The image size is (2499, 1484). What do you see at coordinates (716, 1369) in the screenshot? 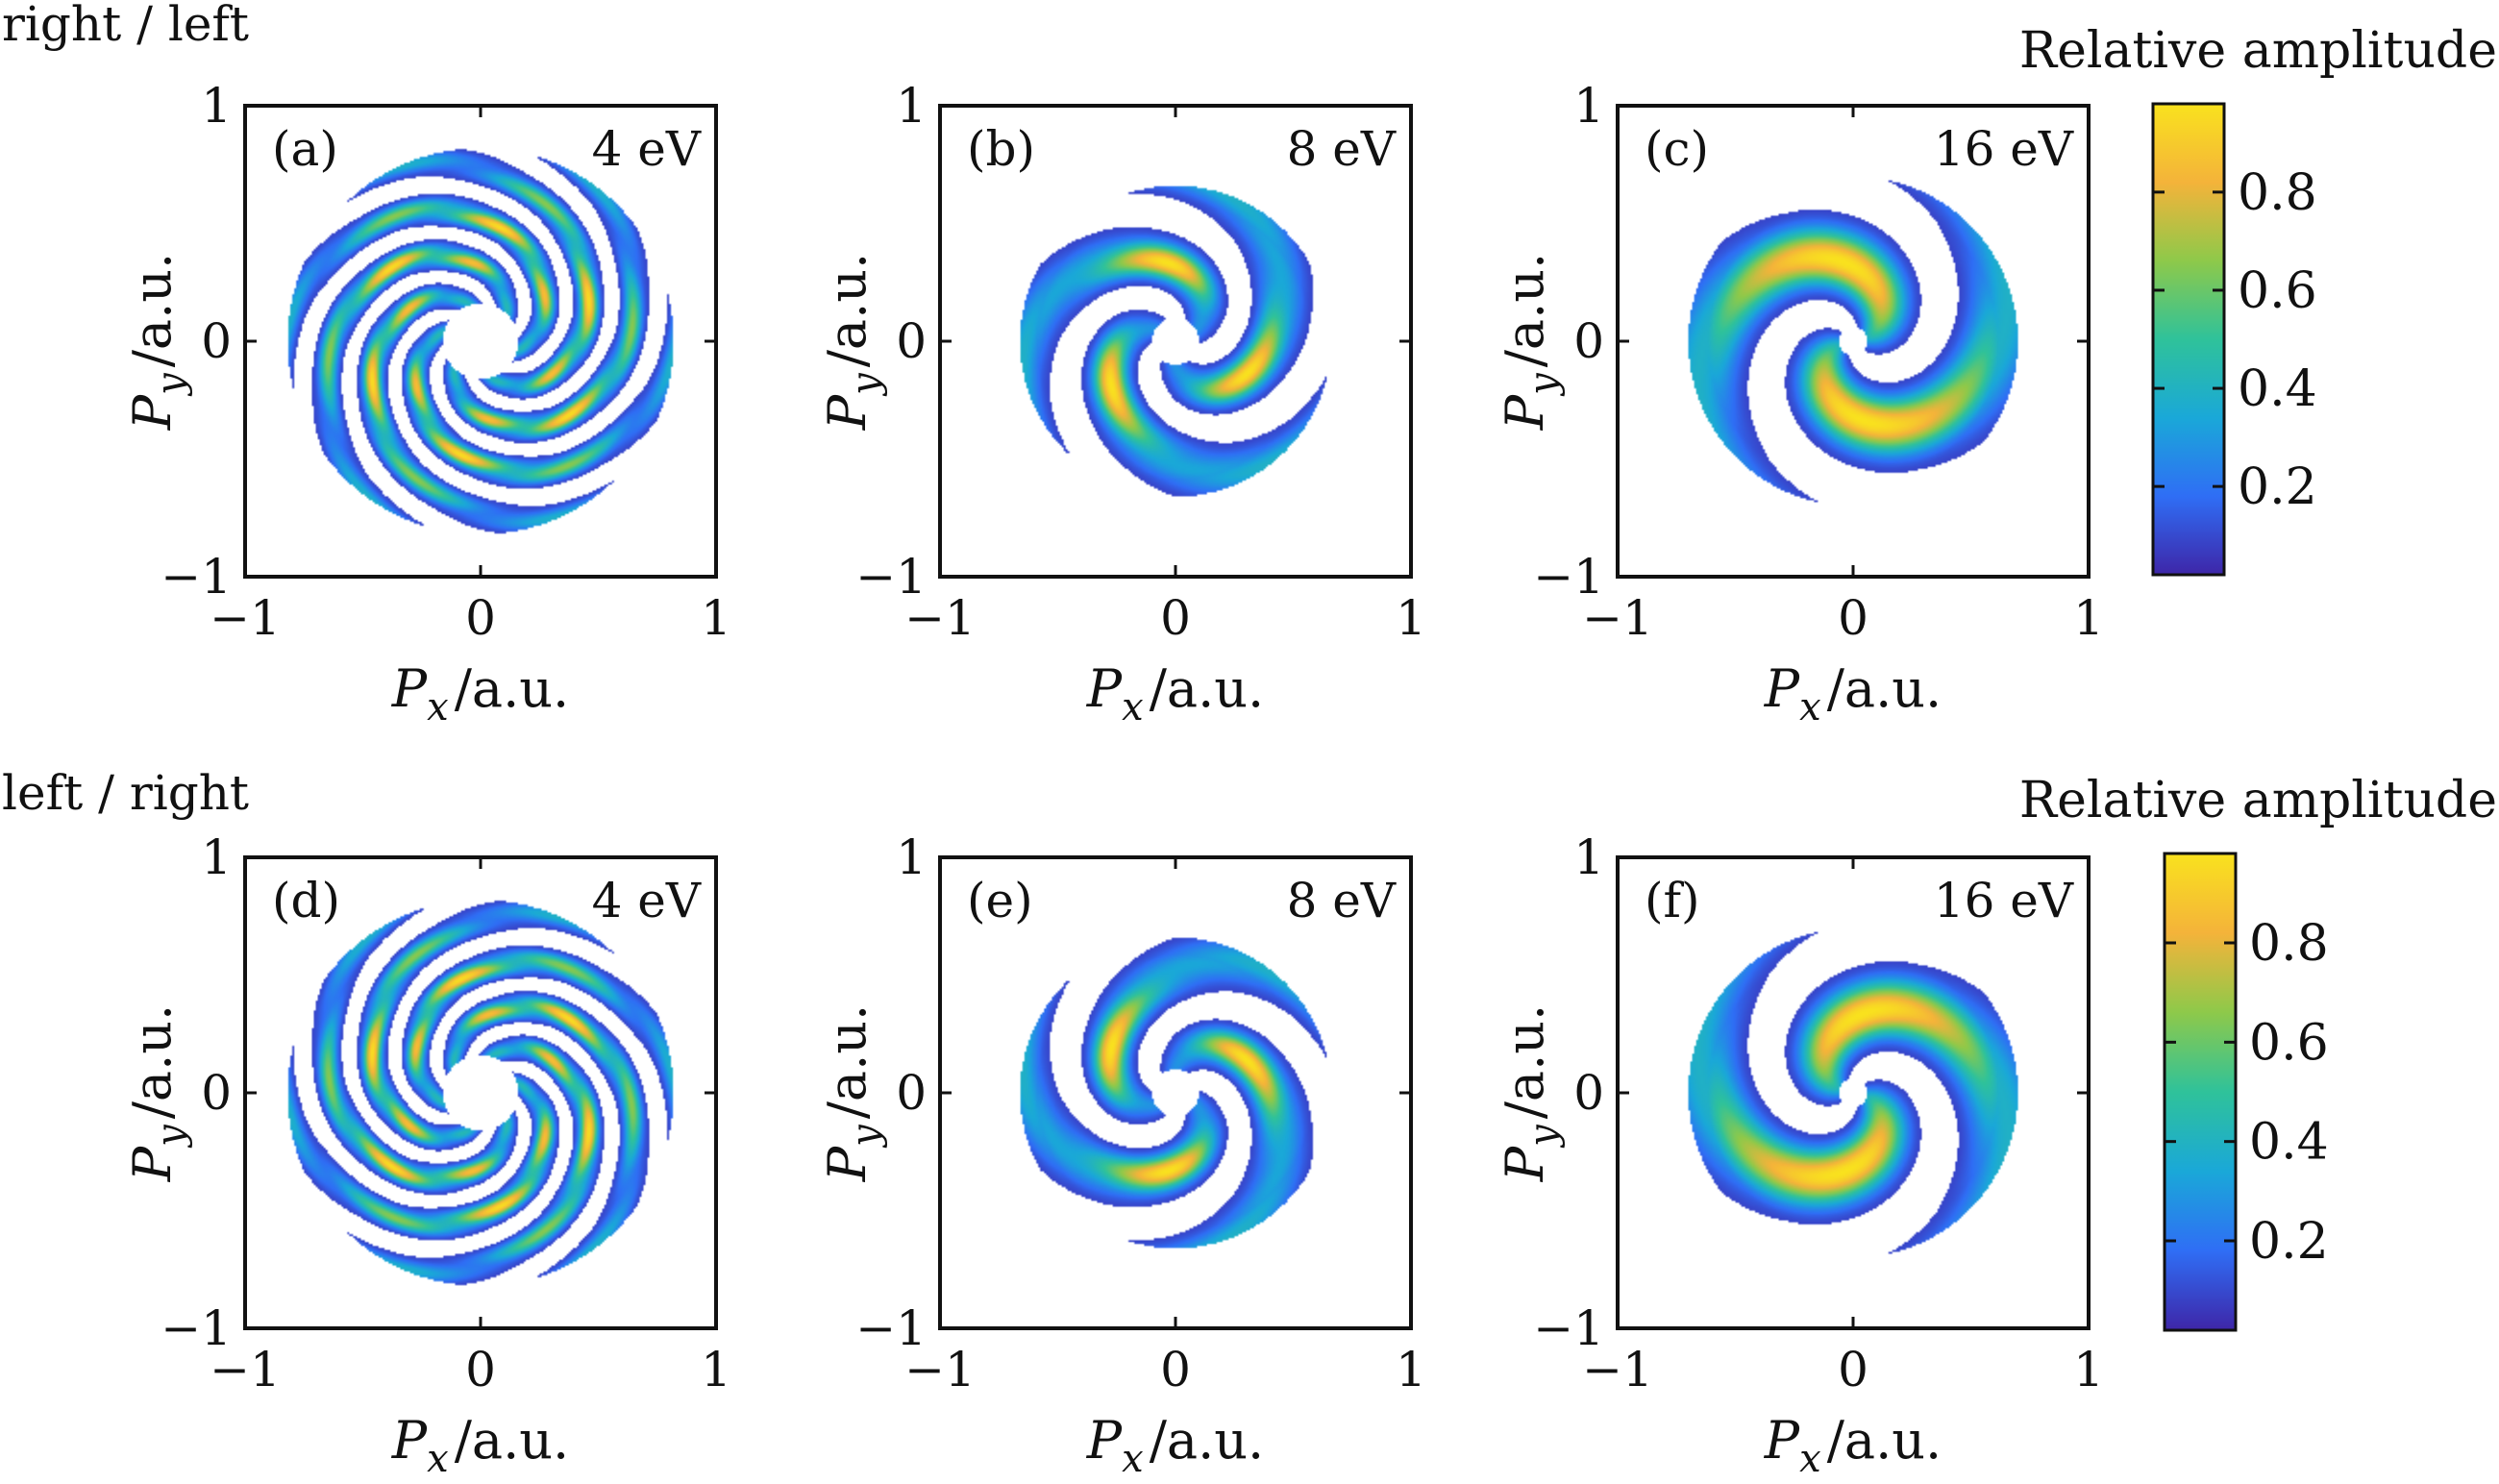
I see `xtick-label-d: 1` at bounding box center [716, 1369].